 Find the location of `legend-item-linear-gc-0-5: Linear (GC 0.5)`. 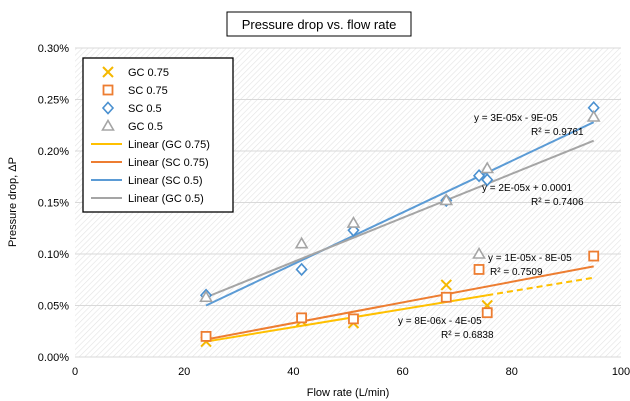

legend-item-linear-gc-0-5: Linear (GC 0.5) is located at coordinates (147, 199).